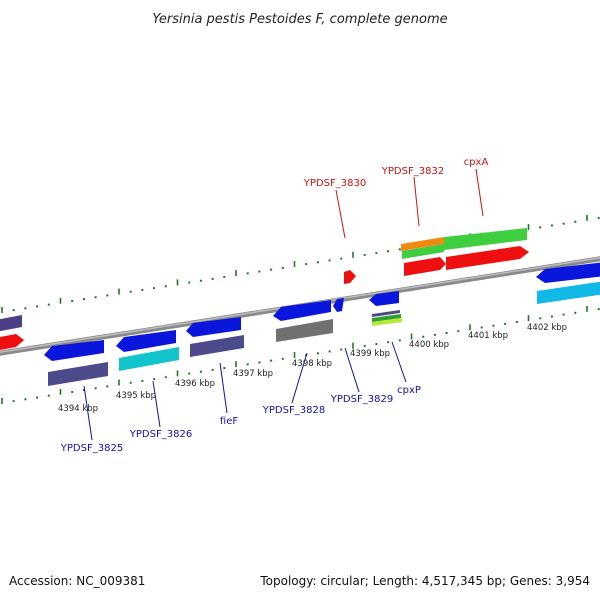  Describe the element at coordinates (229, 421) in the screenshot. I see `gene-label-fief: fieF` at that location.